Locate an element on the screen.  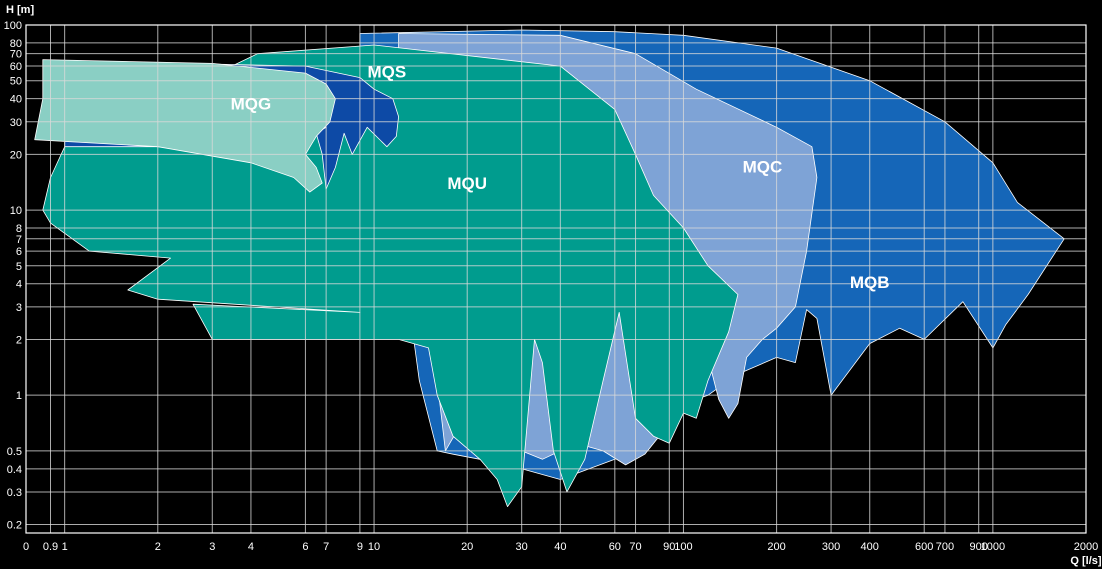
y-tick-label: 2 is located at coordinates (19, 340).